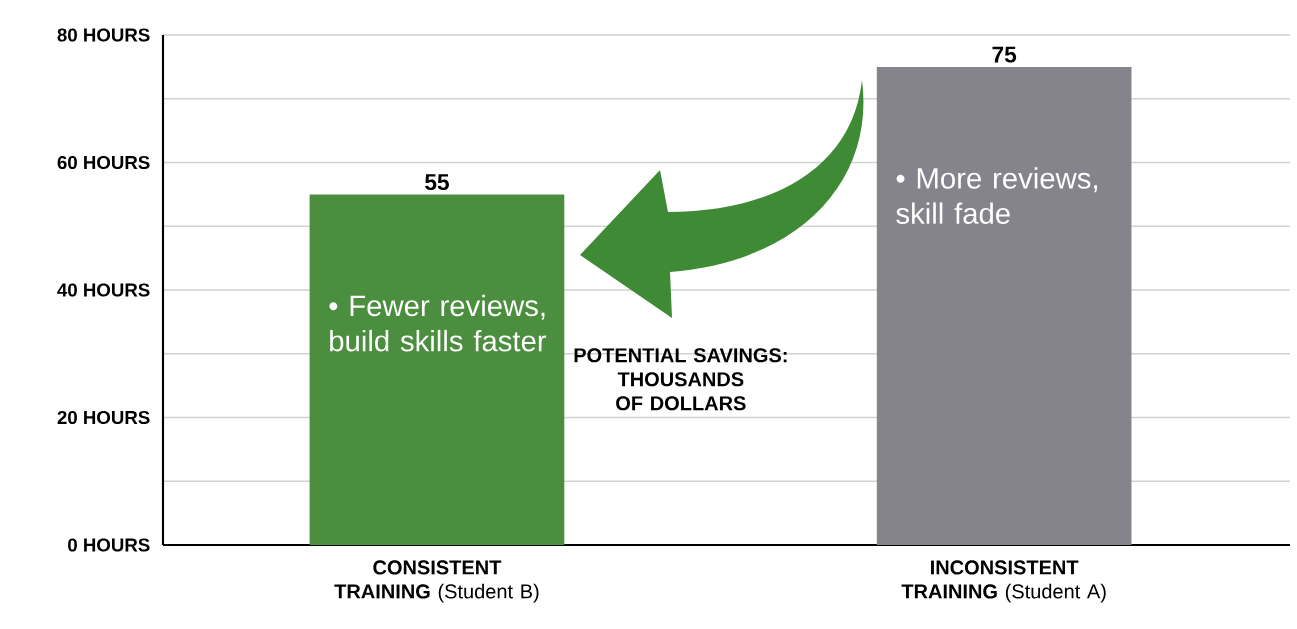  I want to click on data-label: 55, so click(437, 182).